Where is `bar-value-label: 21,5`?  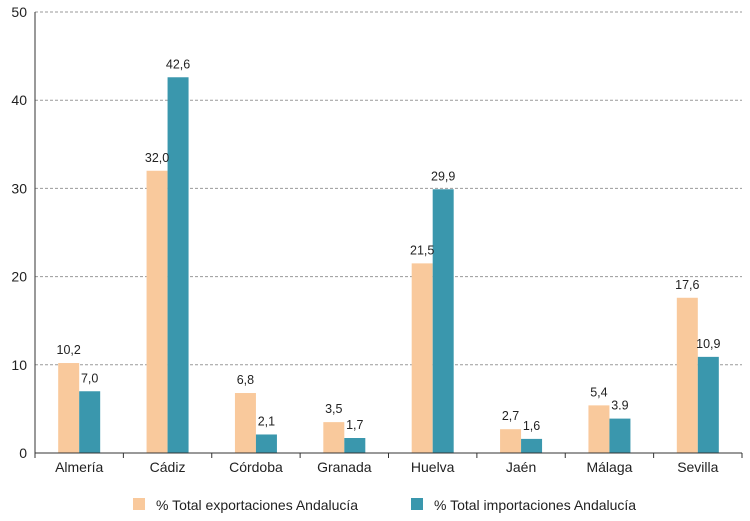
bar-value-label: 21,5 is located at coordinates (422, 250).